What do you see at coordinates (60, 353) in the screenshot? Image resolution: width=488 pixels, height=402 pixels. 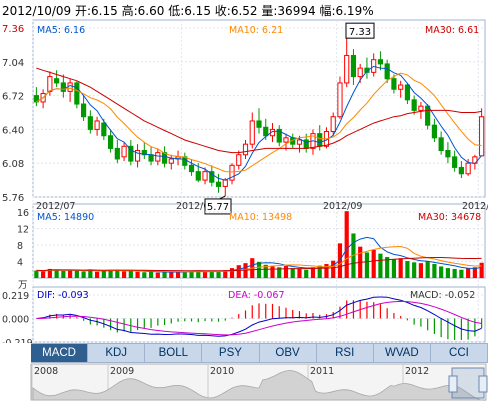 I see `tab-macd: MACD` at bounding box center [60, 353].